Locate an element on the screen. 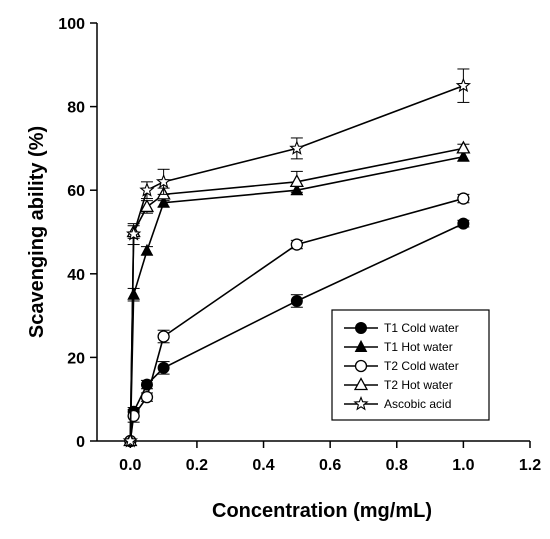 This screenshot has height=539, width=550. legend-item: T1 Cold water is located at coordinates (401, 328).